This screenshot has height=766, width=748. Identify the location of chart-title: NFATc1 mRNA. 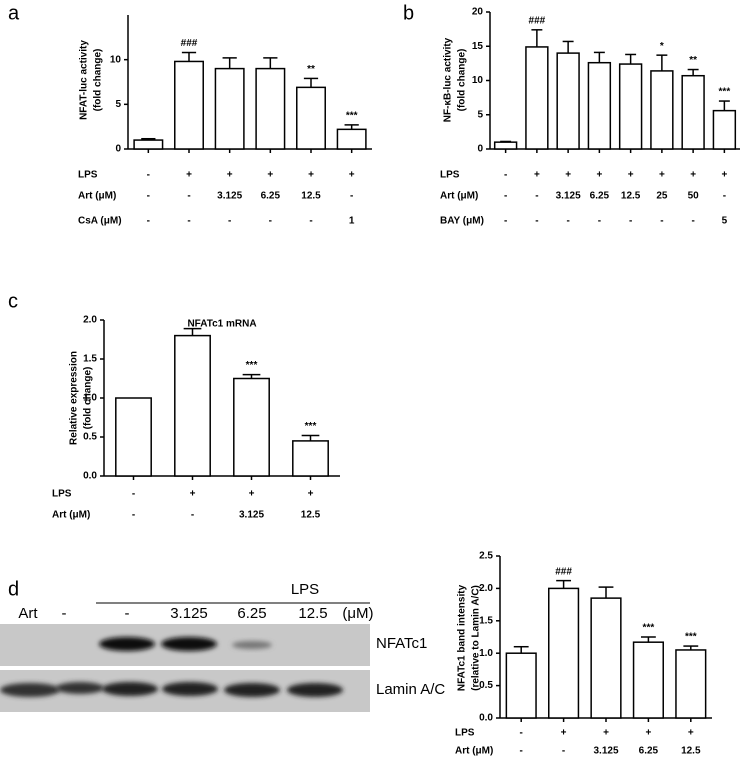
(221, 324).